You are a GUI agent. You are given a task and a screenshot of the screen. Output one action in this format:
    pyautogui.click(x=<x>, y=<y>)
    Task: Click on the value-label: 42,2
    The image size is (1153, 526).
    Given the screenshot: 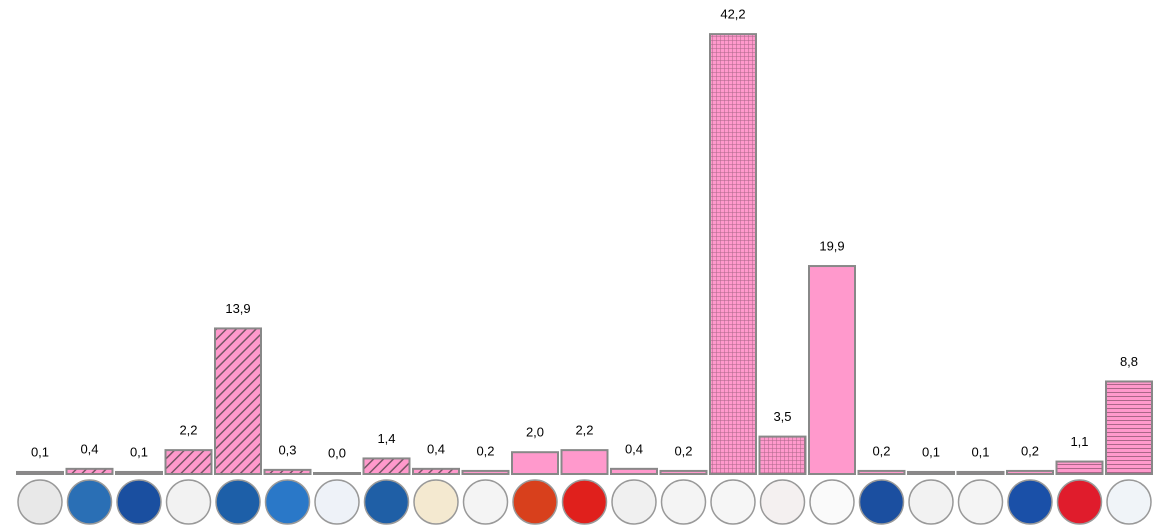 What is the action you would take?
    pyautogui.click(x=732, y=14)
    